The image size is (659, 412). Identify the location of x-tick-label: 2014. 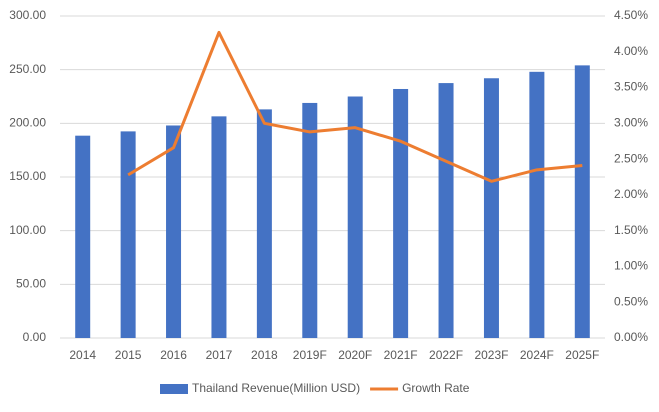
(82, 355).